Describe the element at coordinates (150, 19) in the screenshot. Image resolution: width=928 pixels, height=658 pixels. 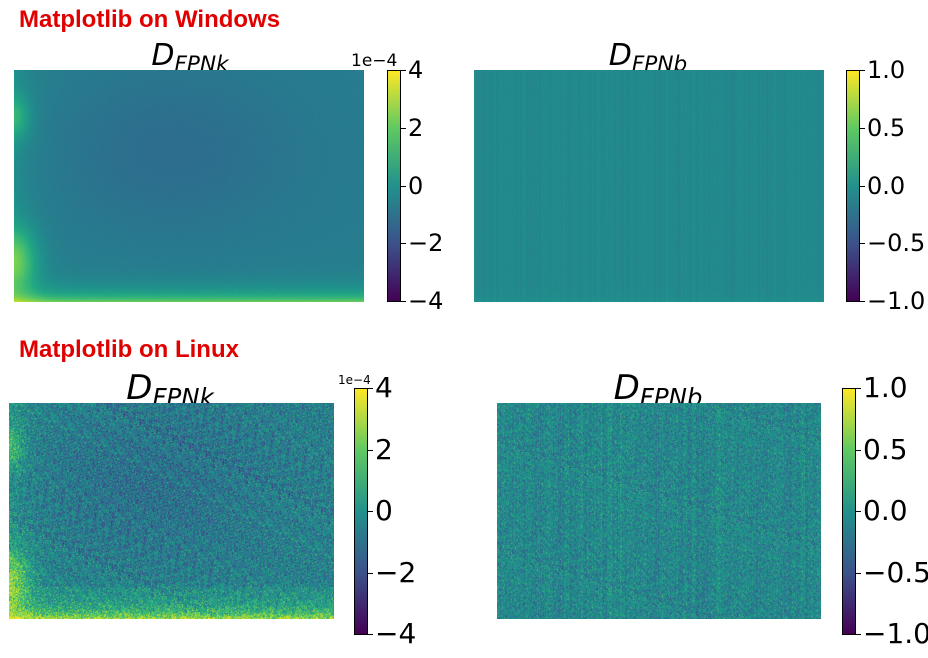
I see `windows-section-title: Matplotlib on Windows` at that location.